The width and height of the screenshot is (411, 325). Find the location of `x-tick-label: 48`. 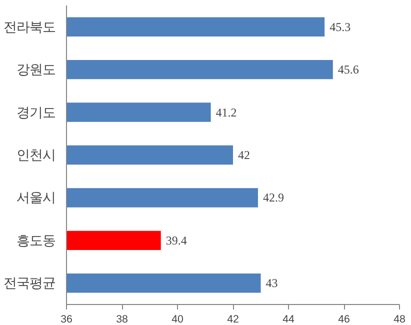

x-tick-label: 48 is located at coordinates (400, 319).